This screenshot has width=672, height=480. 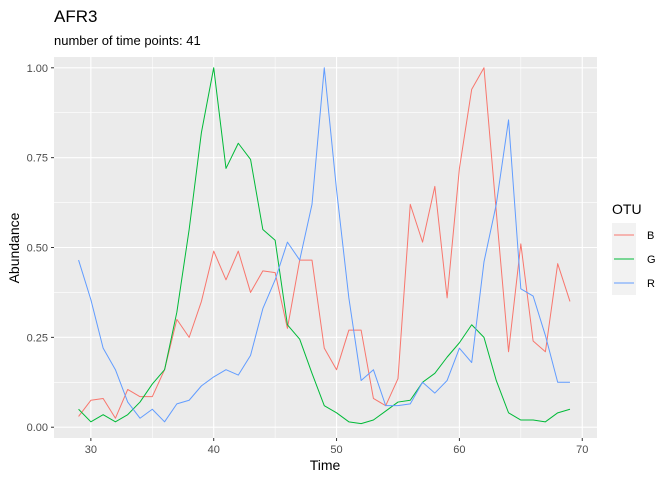 What do you see at coordinates (582, 450) in the screenshot?
I see `x-tick-label: 70` at bounding box center [582, 450].